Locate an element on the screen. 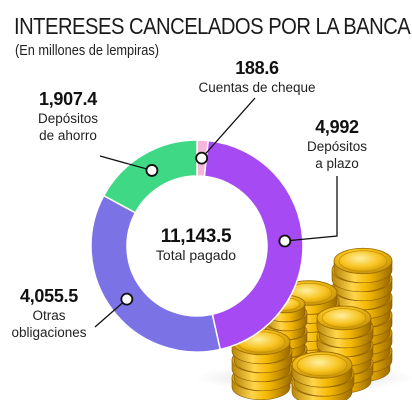  slice-label-value-plazo: 4,992 is located at coordinates (337, 127).